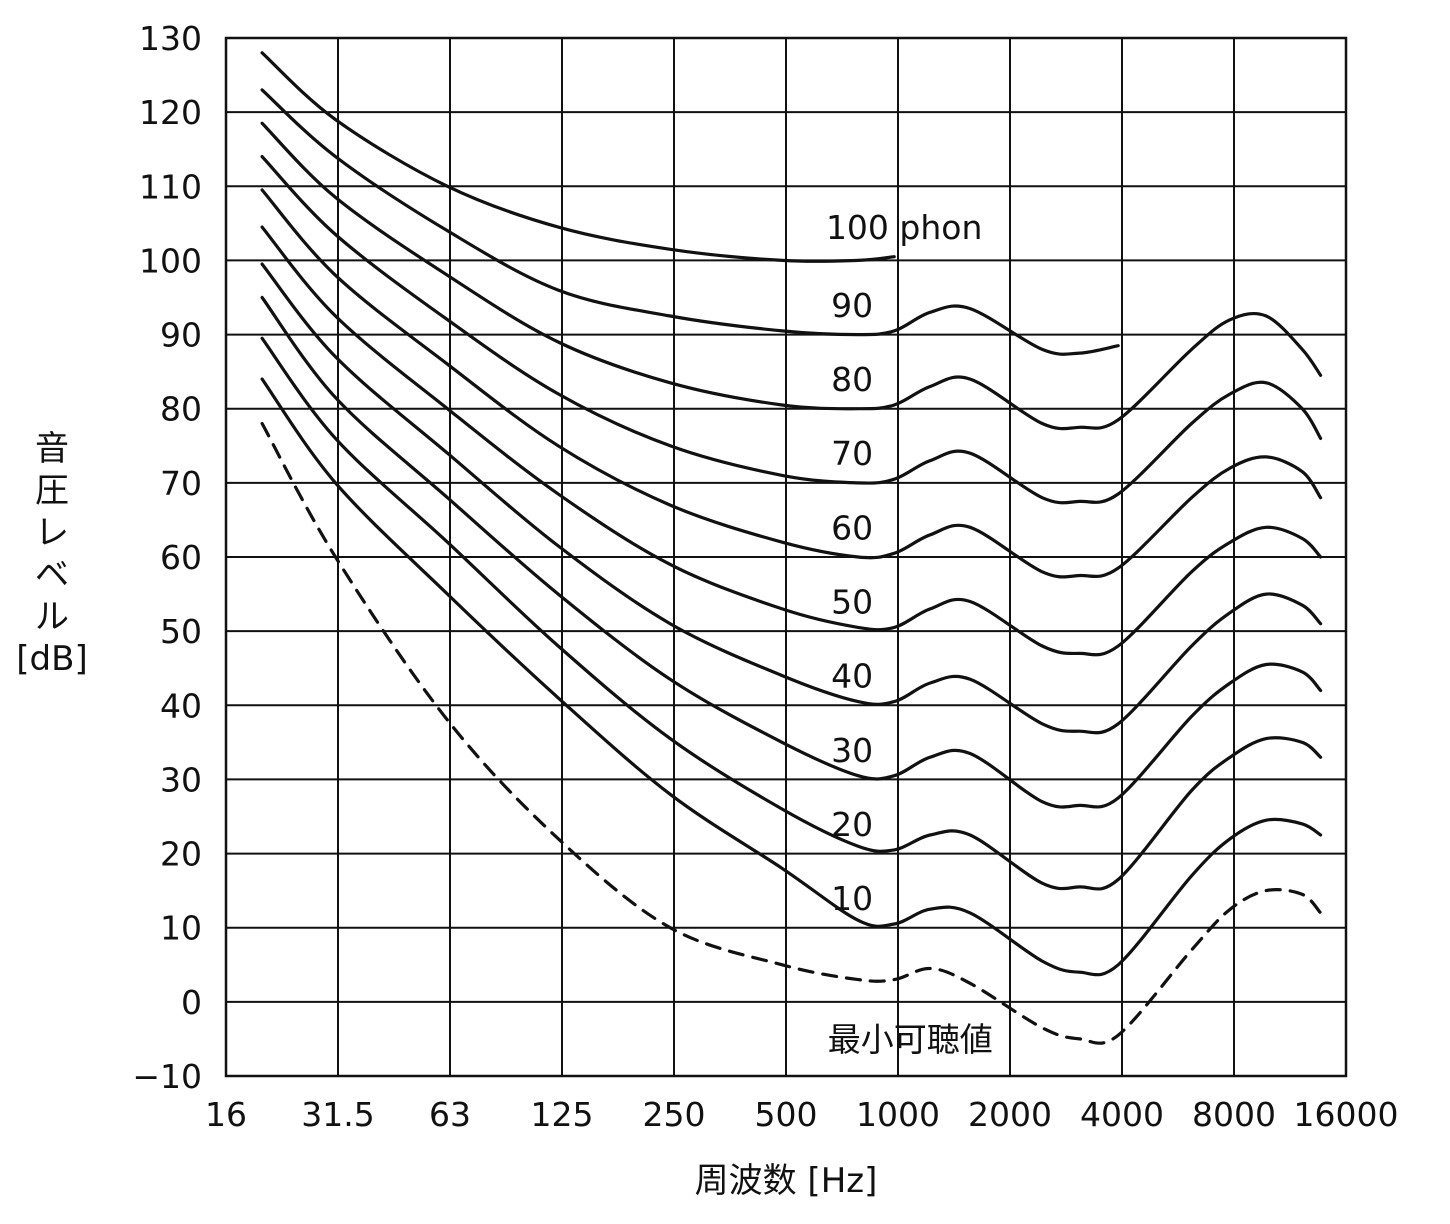 This screenshot has width=1450, height=1224. Describe the element at coordinates (52, 533) in the screenshot. I see `y-axis-title-char: レ` at that location.